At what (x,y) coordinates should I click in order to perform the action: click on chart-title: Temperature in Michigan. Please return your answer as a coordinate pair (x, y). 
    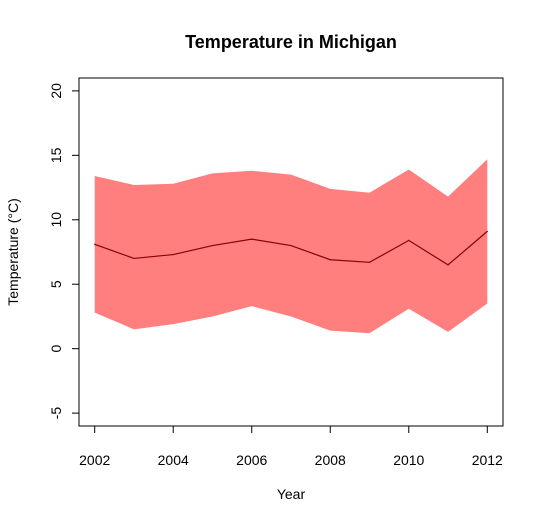
    Looking at the image, I should click on (291, 42).